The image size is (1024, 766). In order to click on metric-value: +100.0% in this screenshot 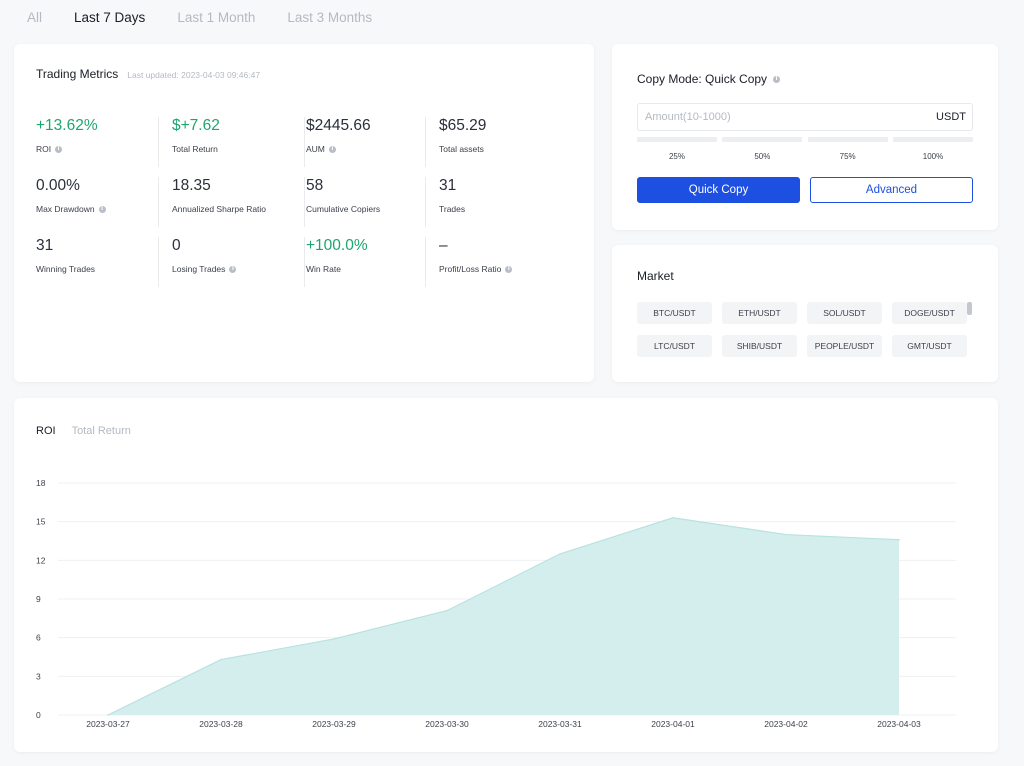, I will do `click(337, 245)`.